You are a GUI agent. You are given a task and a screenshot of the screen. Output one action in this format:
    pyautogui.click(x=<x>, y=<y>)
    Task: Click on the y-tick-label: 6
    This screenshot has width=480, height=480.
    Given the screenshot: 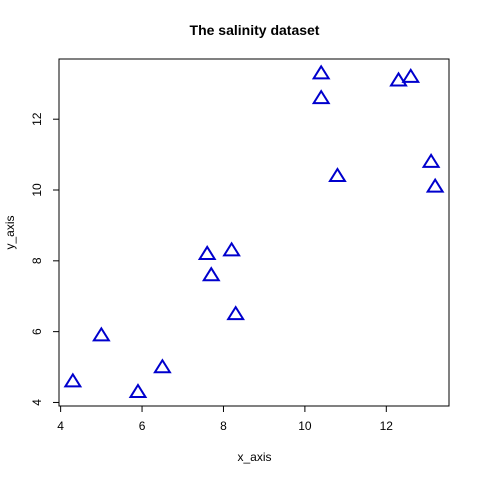 What is the action you would take?
    pyautogui.click(x=37, y=331)
    